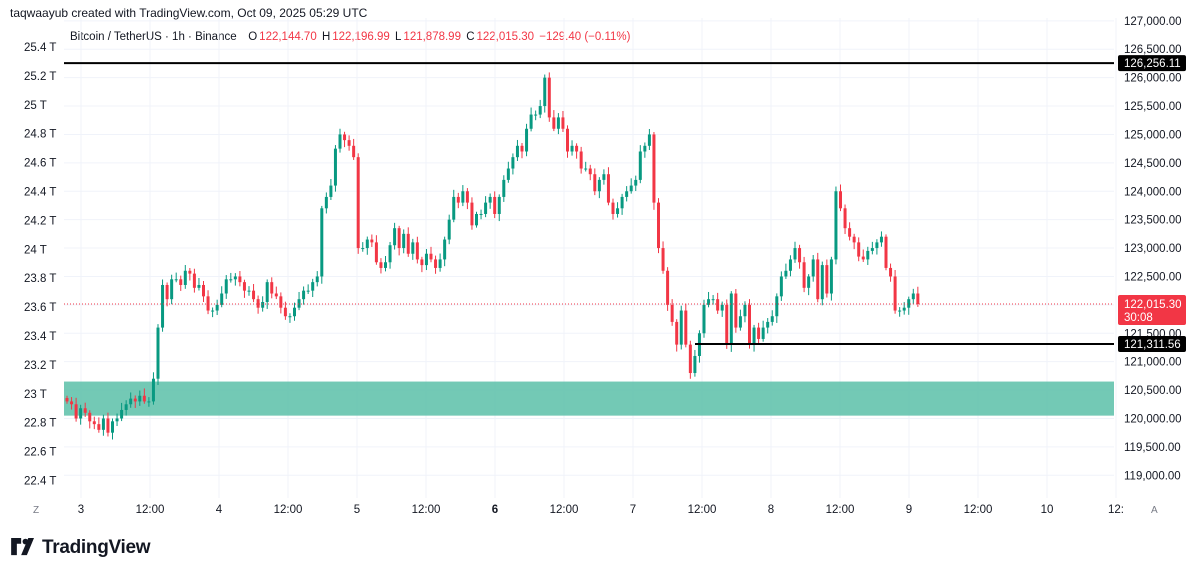 This screenshot has height=574, width=1200. Describe the element at coordinates (589, 398) in the screenshot. I see `demand-zone` at that location.